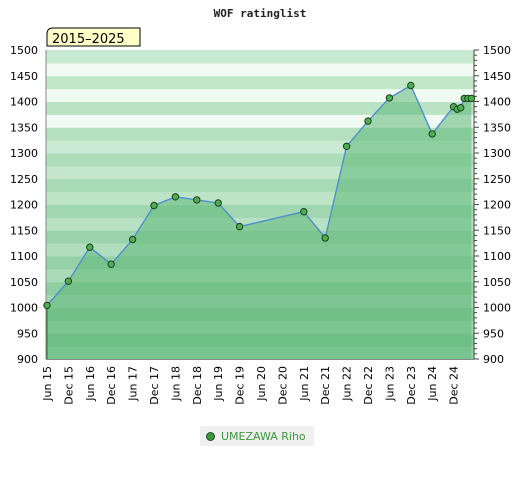 This screenshot has width=520, height=480. What do you see at coordinates (497, 256) in the screenshot?
I see `y-tick-label-right: 1100` at bounding box center [497, 256].